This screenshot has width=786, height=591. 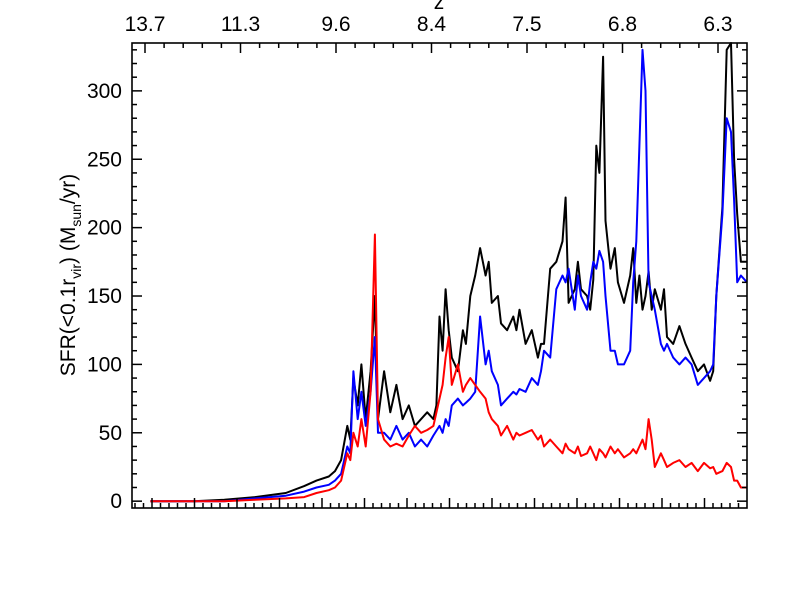 I want to click on y-axis-title-sub2: sun, so click(x=76, y=215).